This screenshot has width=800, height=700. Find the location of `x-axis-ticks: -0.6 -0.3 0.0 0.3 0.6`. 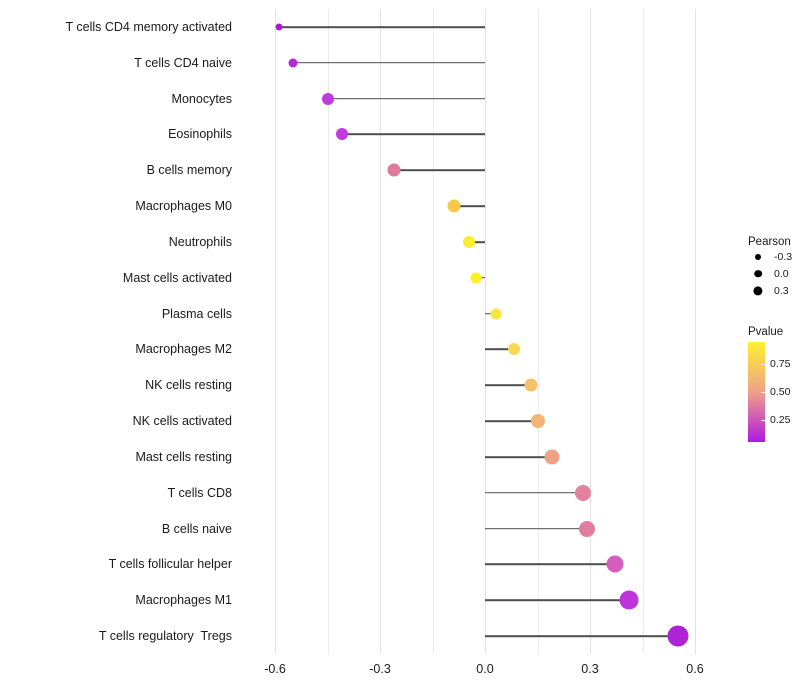

x-axis-ticks: -0.6 -0.3 0.0 0.3 0.6 is located at coordinates (485, 671).